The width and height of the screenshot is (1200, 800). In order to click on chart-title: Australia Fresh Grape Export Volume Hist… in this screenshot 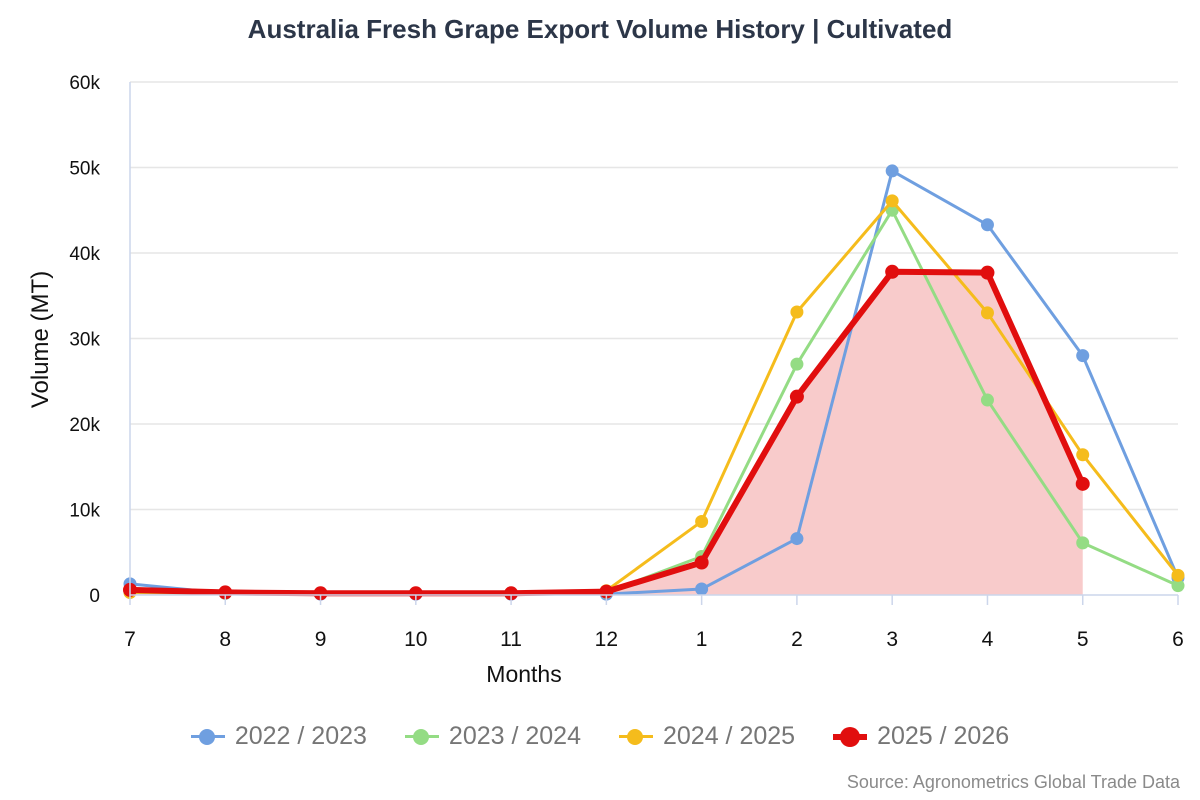, I will do `click(600, 29)`.